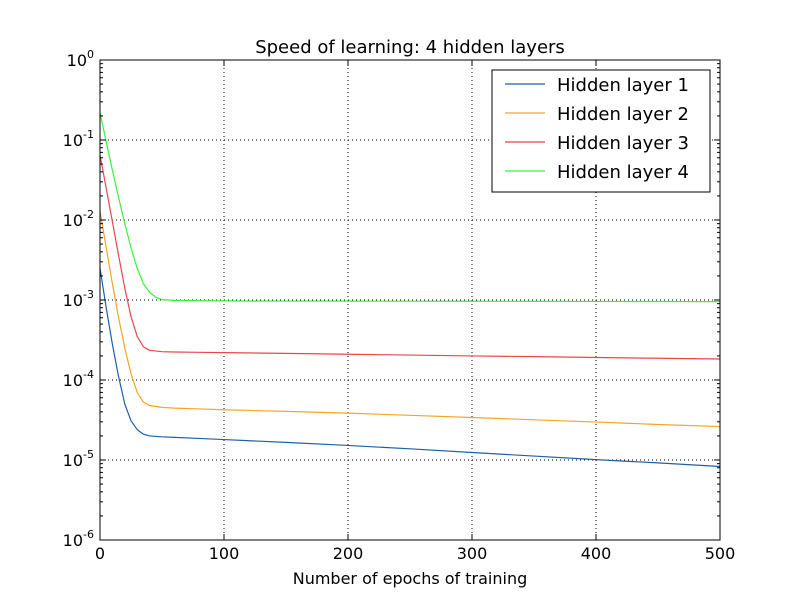 Image resolution: width=800 pixels, height=600 pixels. Describe the element at coordinates (88, 134) in the screenshot. I see `y-tick-exponent: -1` at that location.